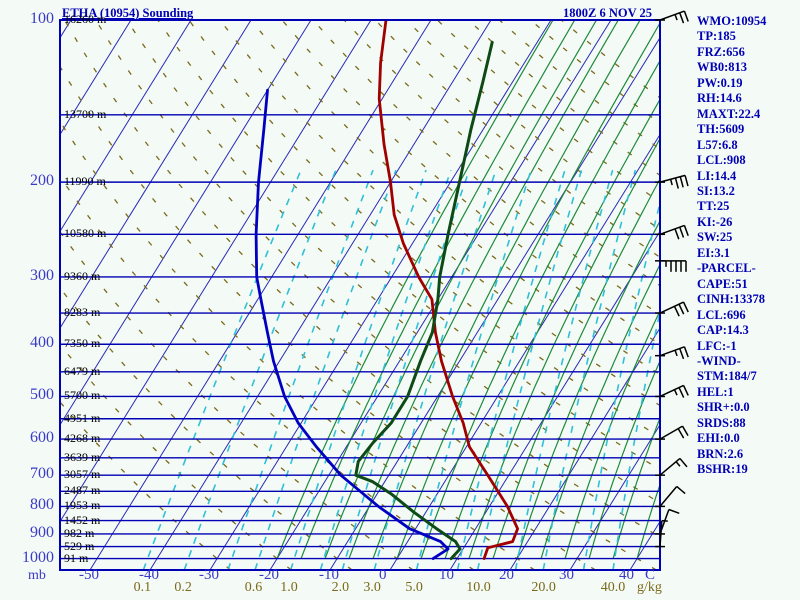 The height and width of the screenshot is (600, 800). What do you see at coordinates (478, 587) in the screenshot?
I see `mixing-ratio-tick-10.0: 10.0` at bounding box center [478, 587].